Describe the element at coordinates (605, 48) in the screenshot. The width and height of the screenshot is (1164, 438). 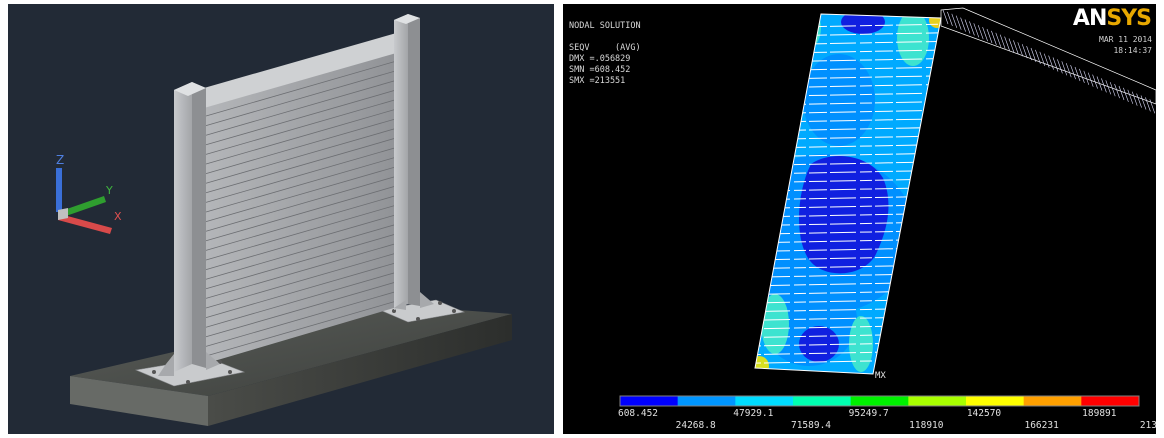
I see `result-type: SEQV (AVG)` at that location.